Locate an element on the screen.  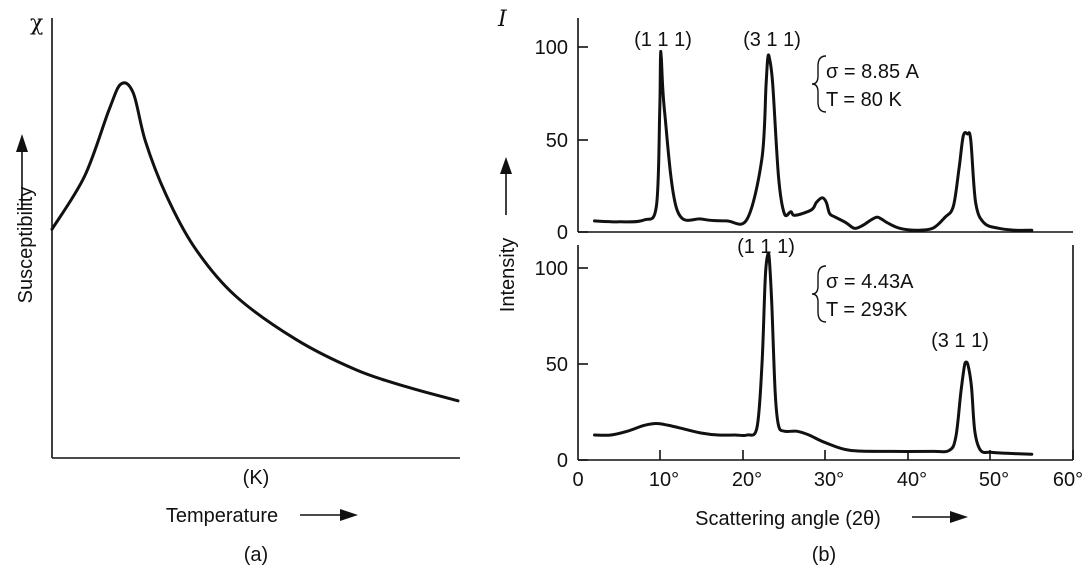
bottom-y-tick-label-100: 100 is located at coordinates (551, 269).